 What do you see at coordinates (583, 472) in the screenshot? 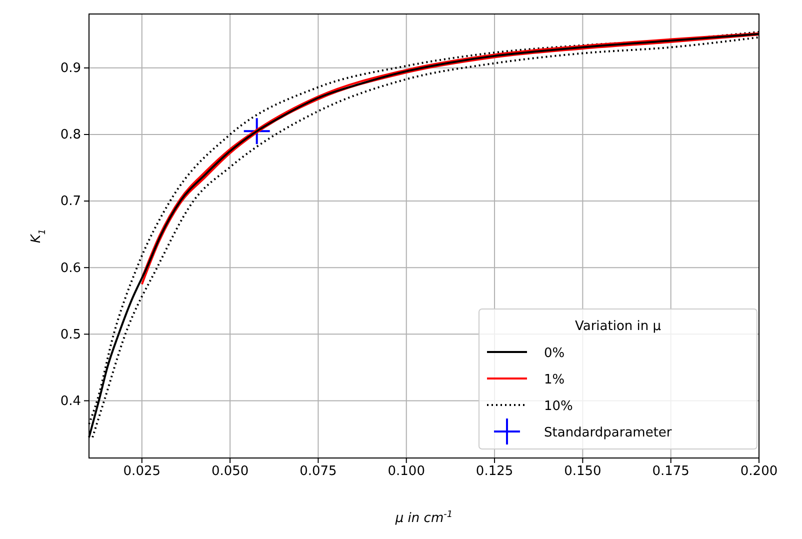
I see `x-tick-label: 0.150` at bounding box center [583, 472].